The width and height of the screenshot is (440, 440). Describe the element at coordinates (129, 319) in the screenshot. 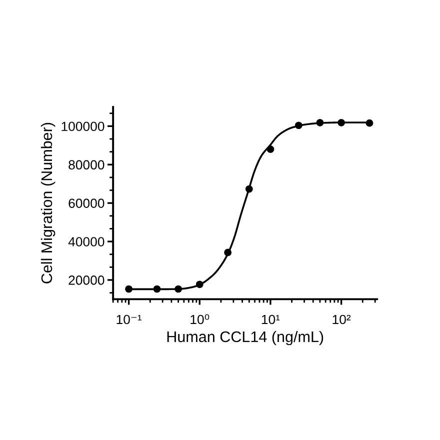

I see `x-tick-label: 10⁻¹` at that location.